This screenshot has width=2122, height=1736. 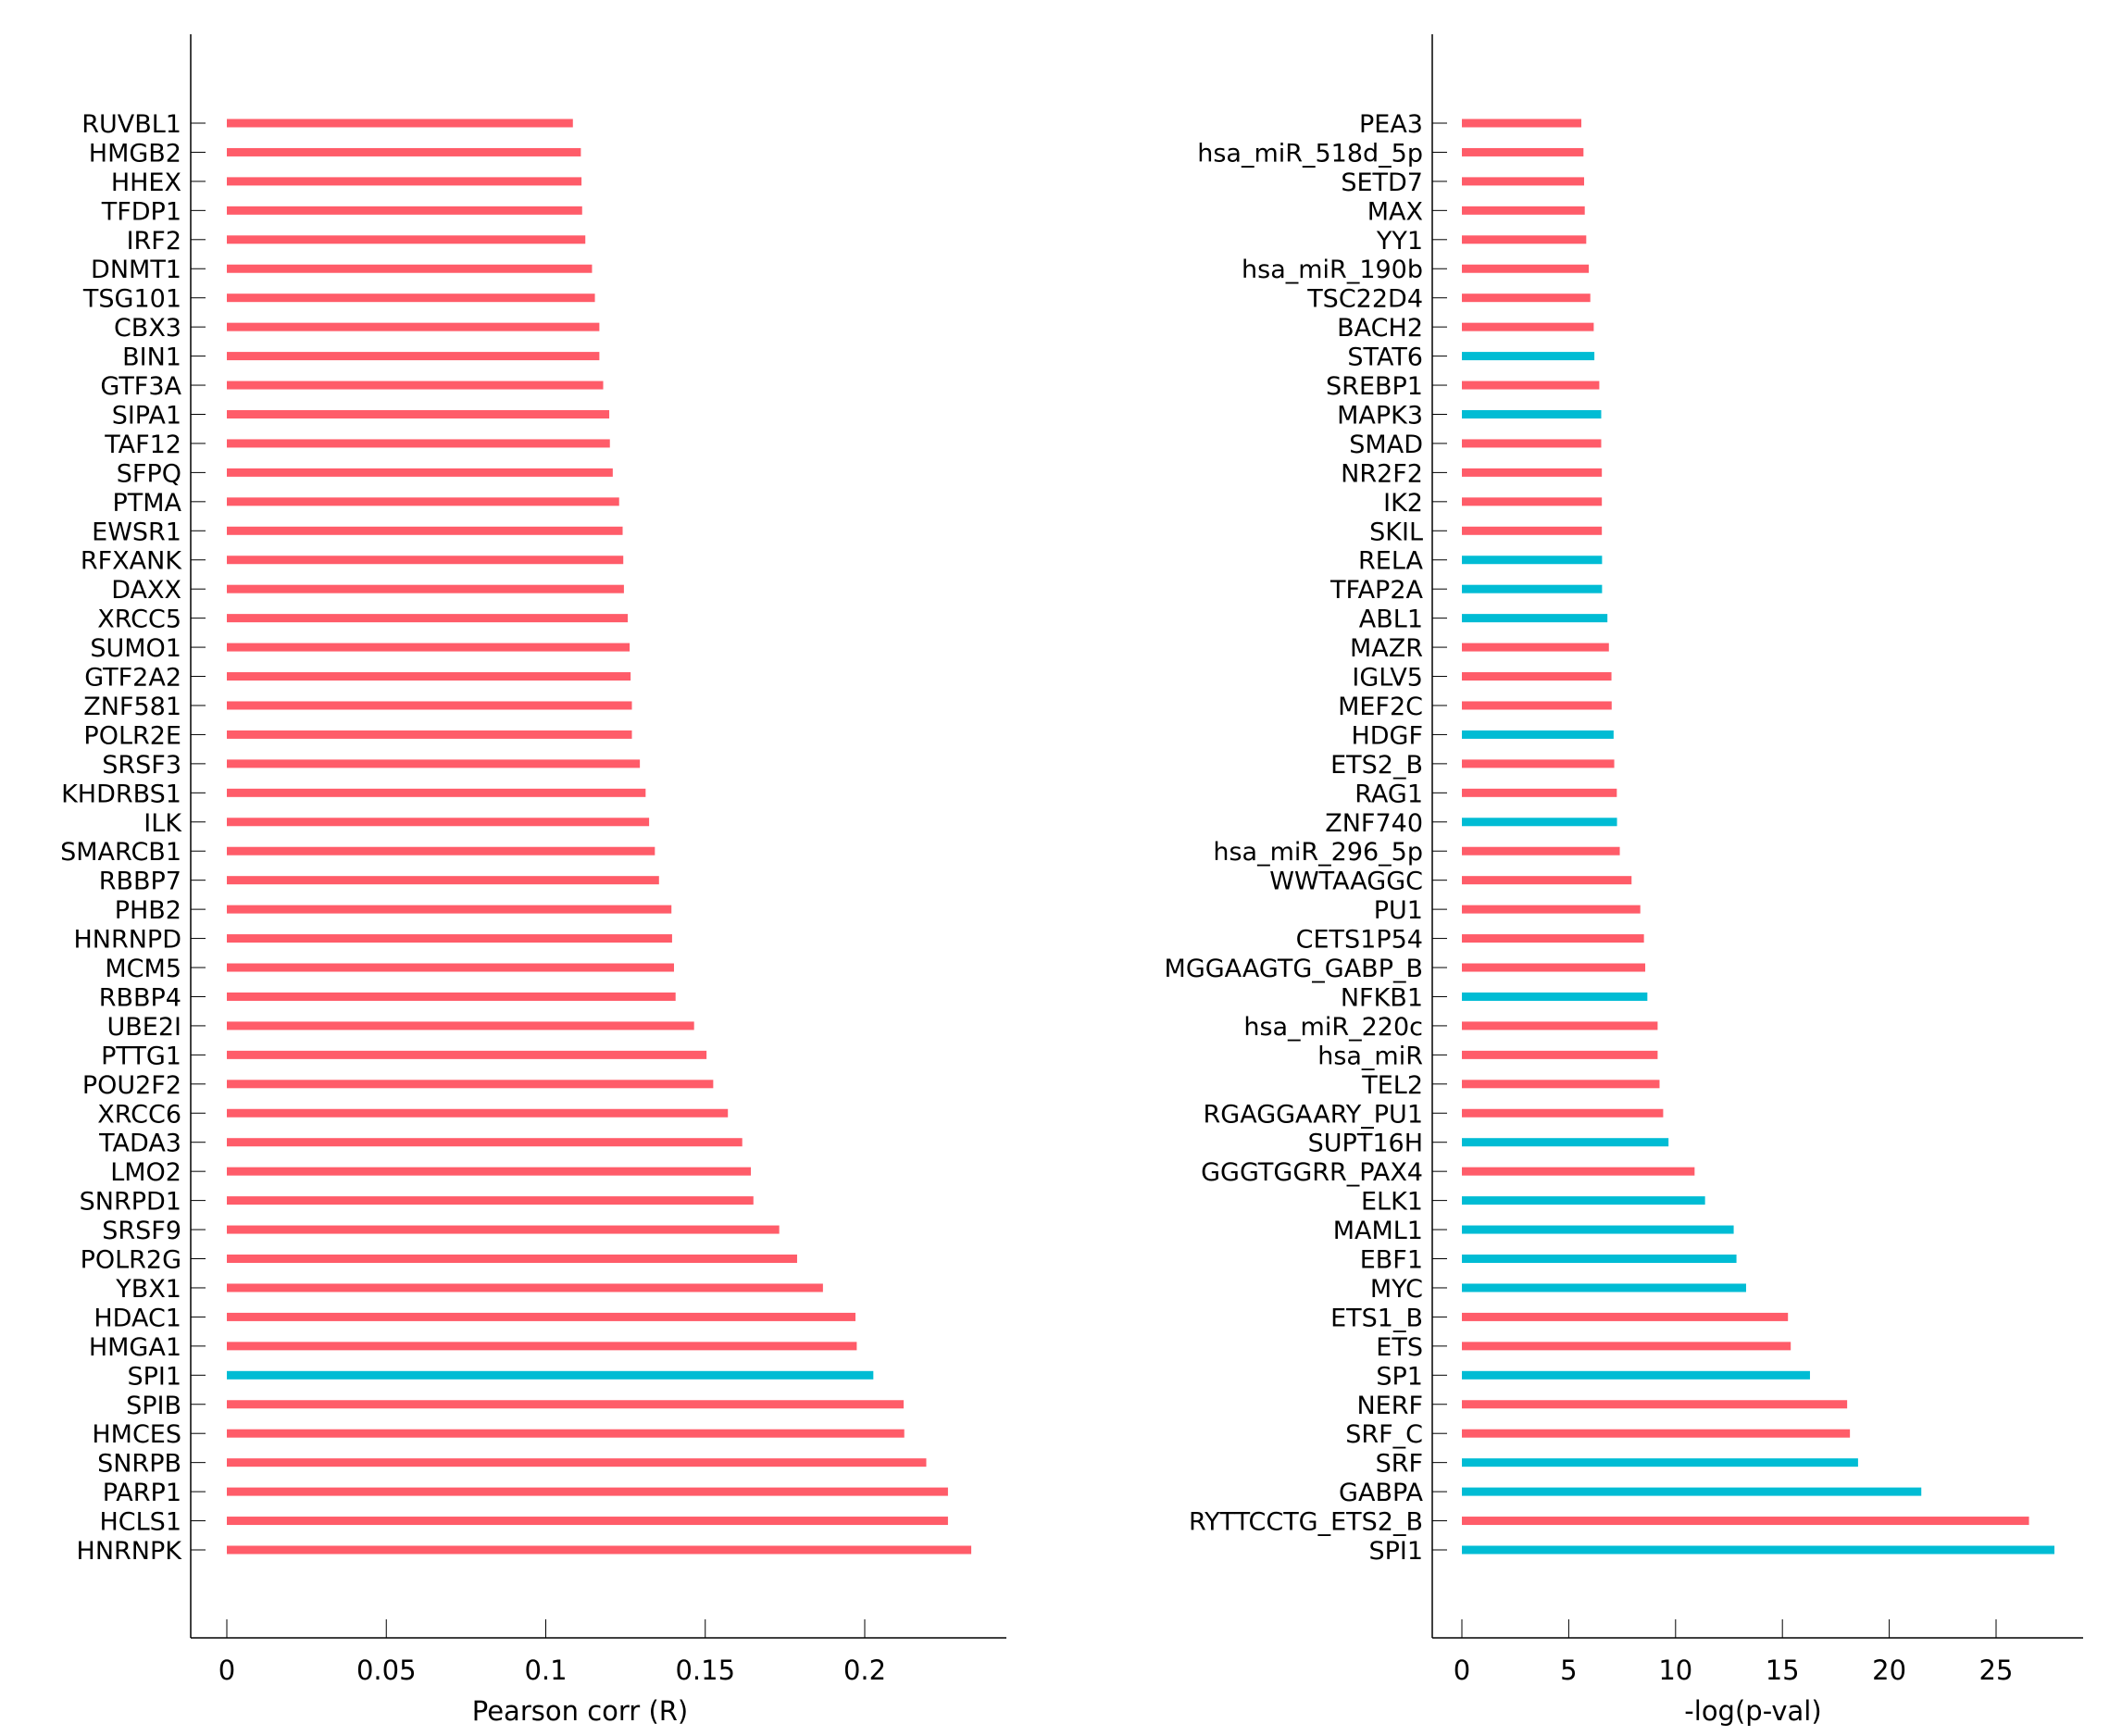 I want to click on y-tick-label: PHB2, so click(x=148, y=910).